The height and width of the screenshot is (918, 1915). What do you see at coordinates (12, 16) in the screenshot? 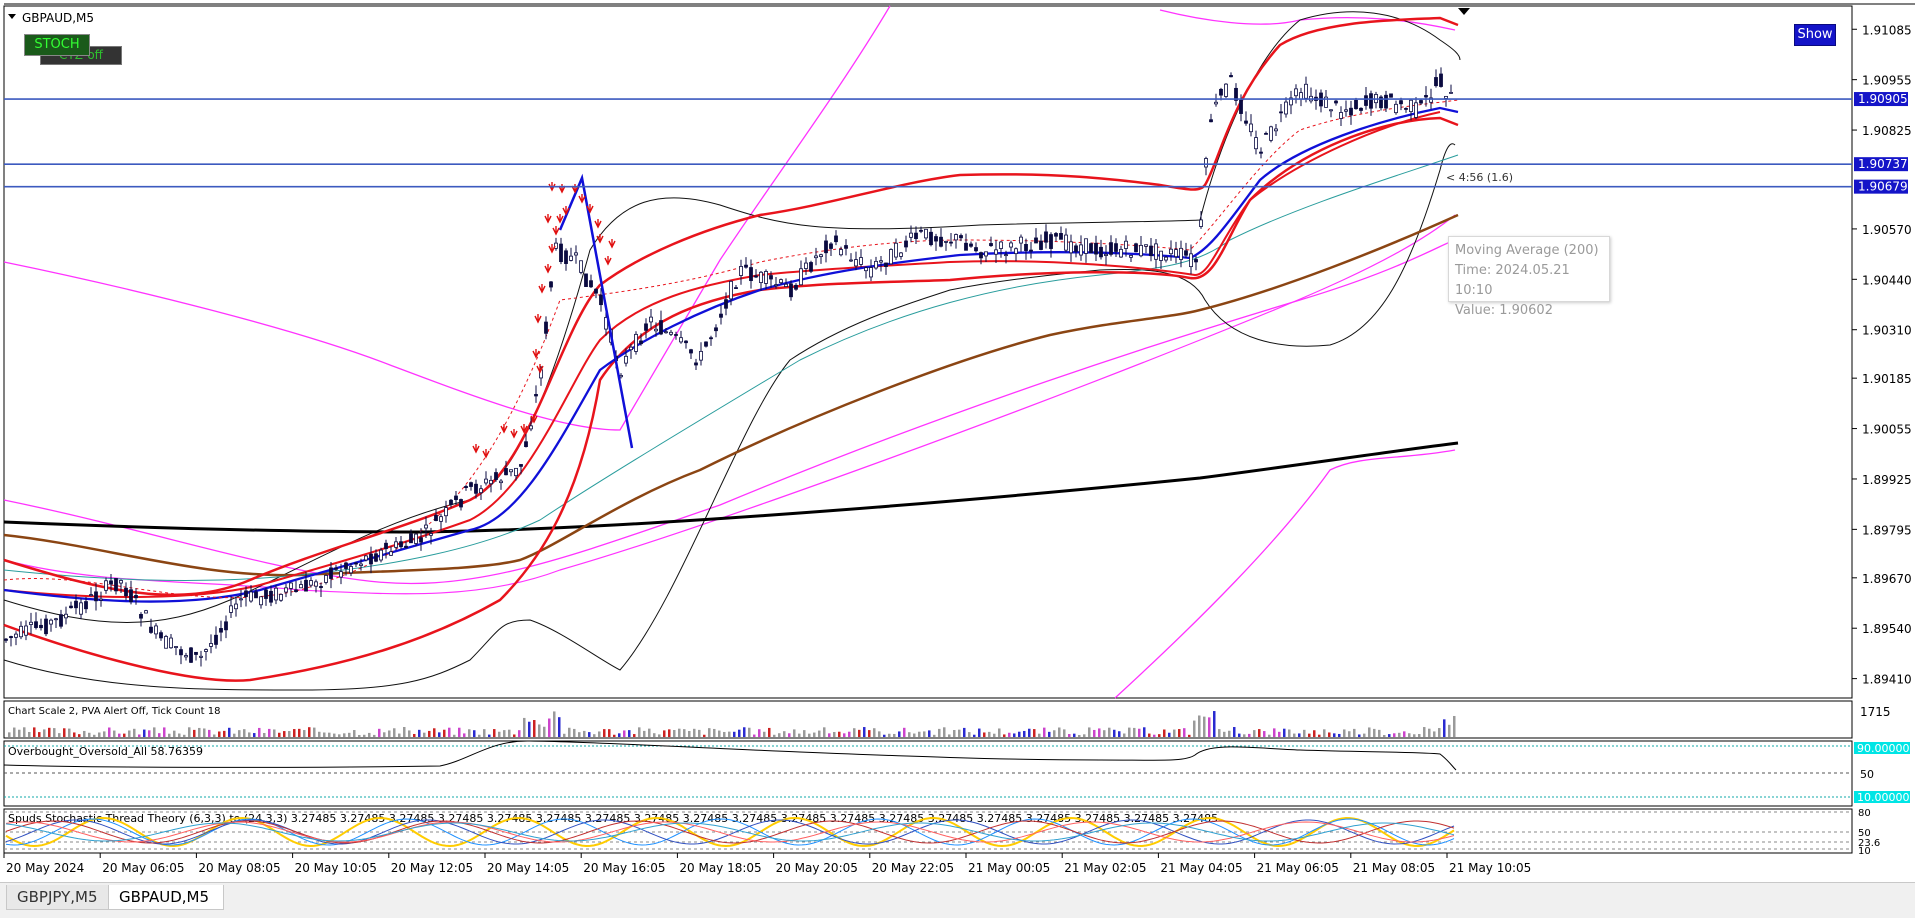
I see `title-dropdown-icon` at bounding box center [12, 16].